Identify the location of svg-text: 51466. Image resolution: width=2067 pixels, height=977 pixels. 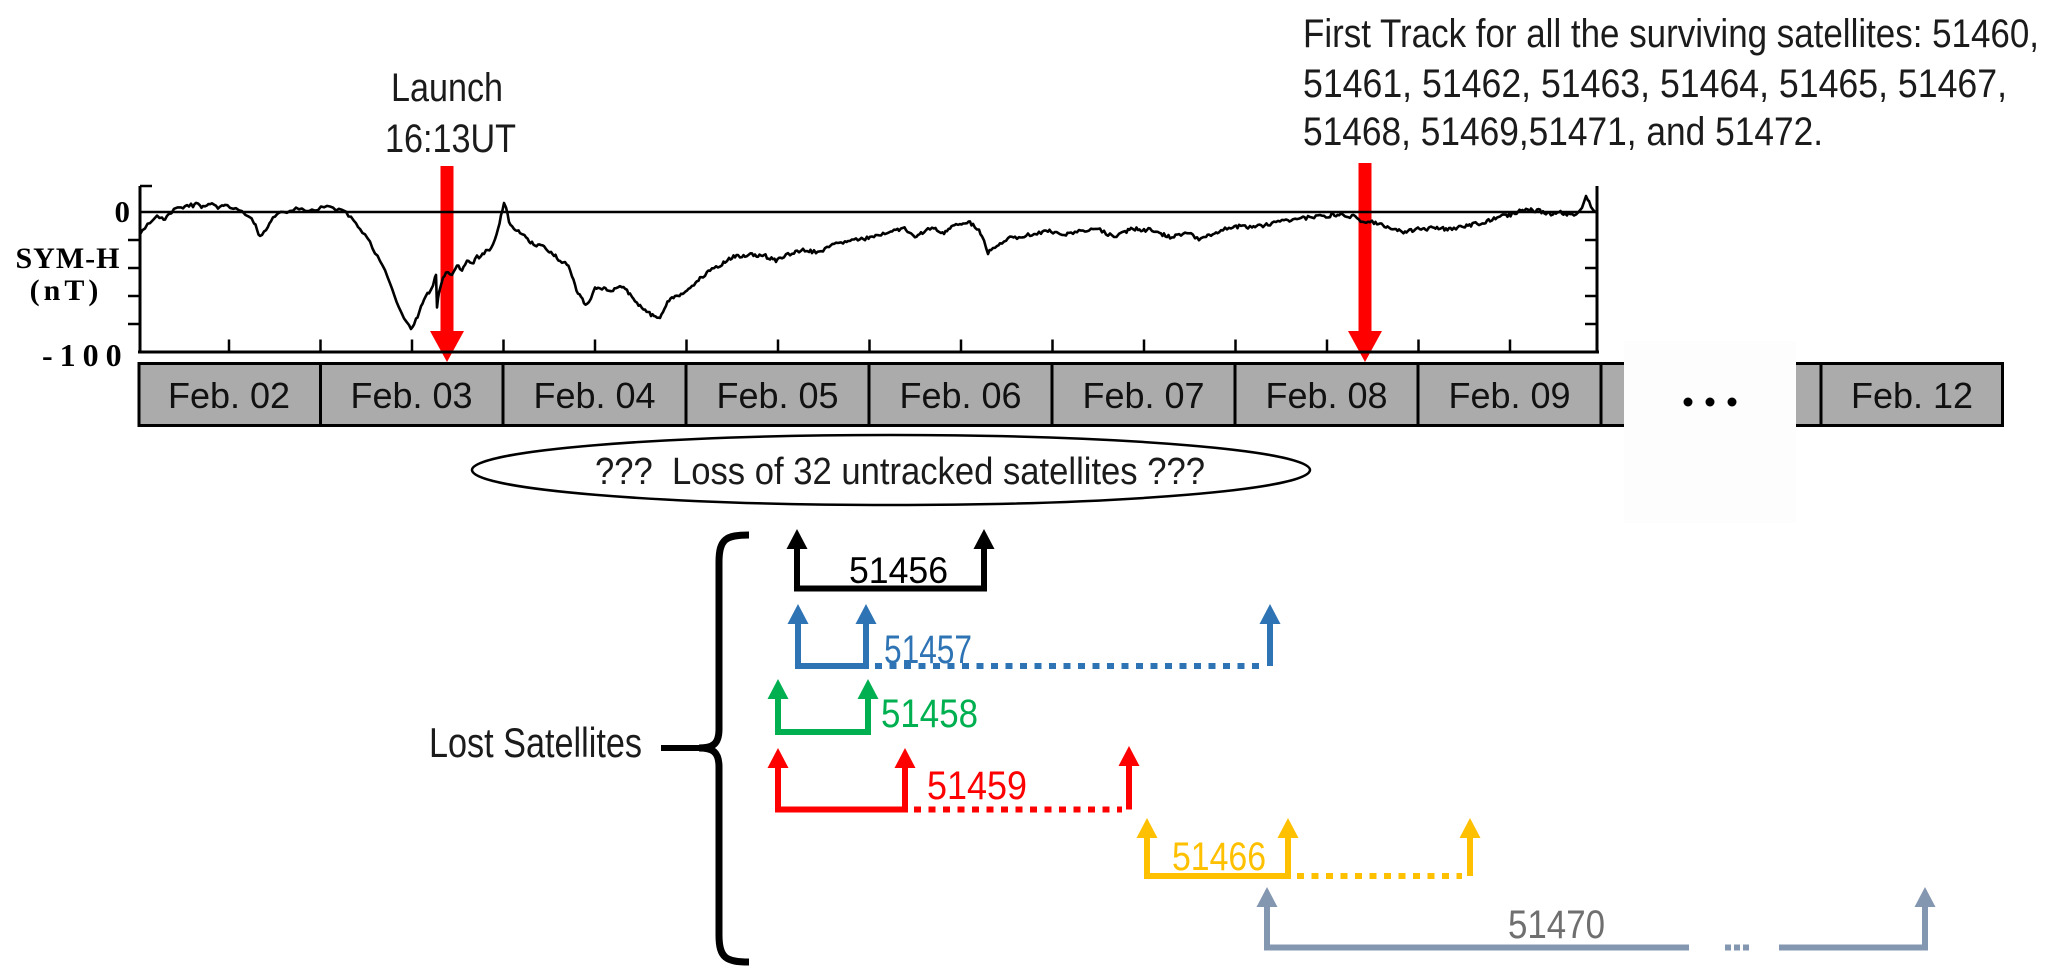
(1219, 857).